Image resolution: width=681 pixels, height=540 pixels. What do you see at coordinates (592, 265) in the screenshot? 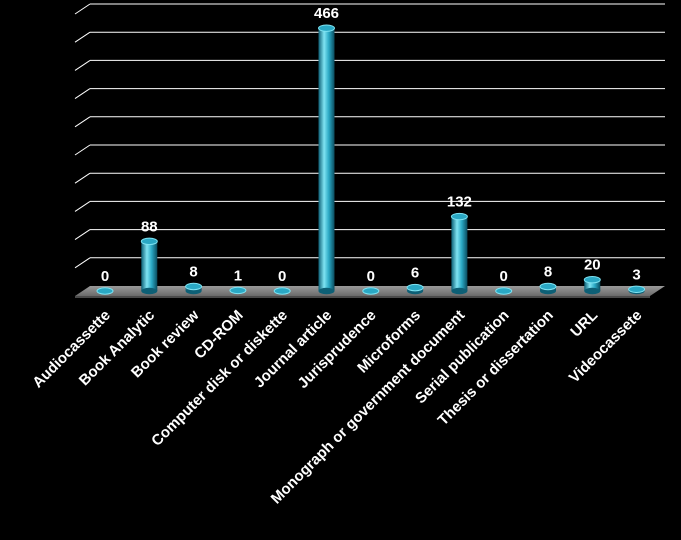
I see `data-label: 20` at bounding box center [592, 265].